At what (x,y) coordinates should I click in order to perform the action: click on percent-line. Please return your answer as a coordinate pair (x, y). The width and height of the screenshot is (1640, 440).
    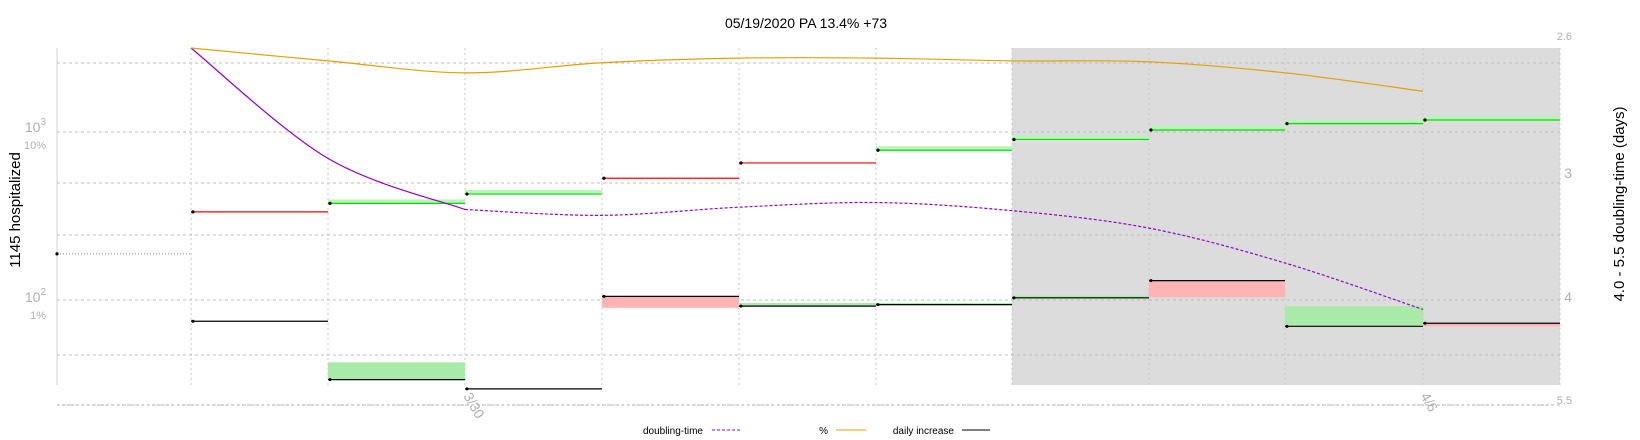
    Looking at the image, I should click on (807, 69).